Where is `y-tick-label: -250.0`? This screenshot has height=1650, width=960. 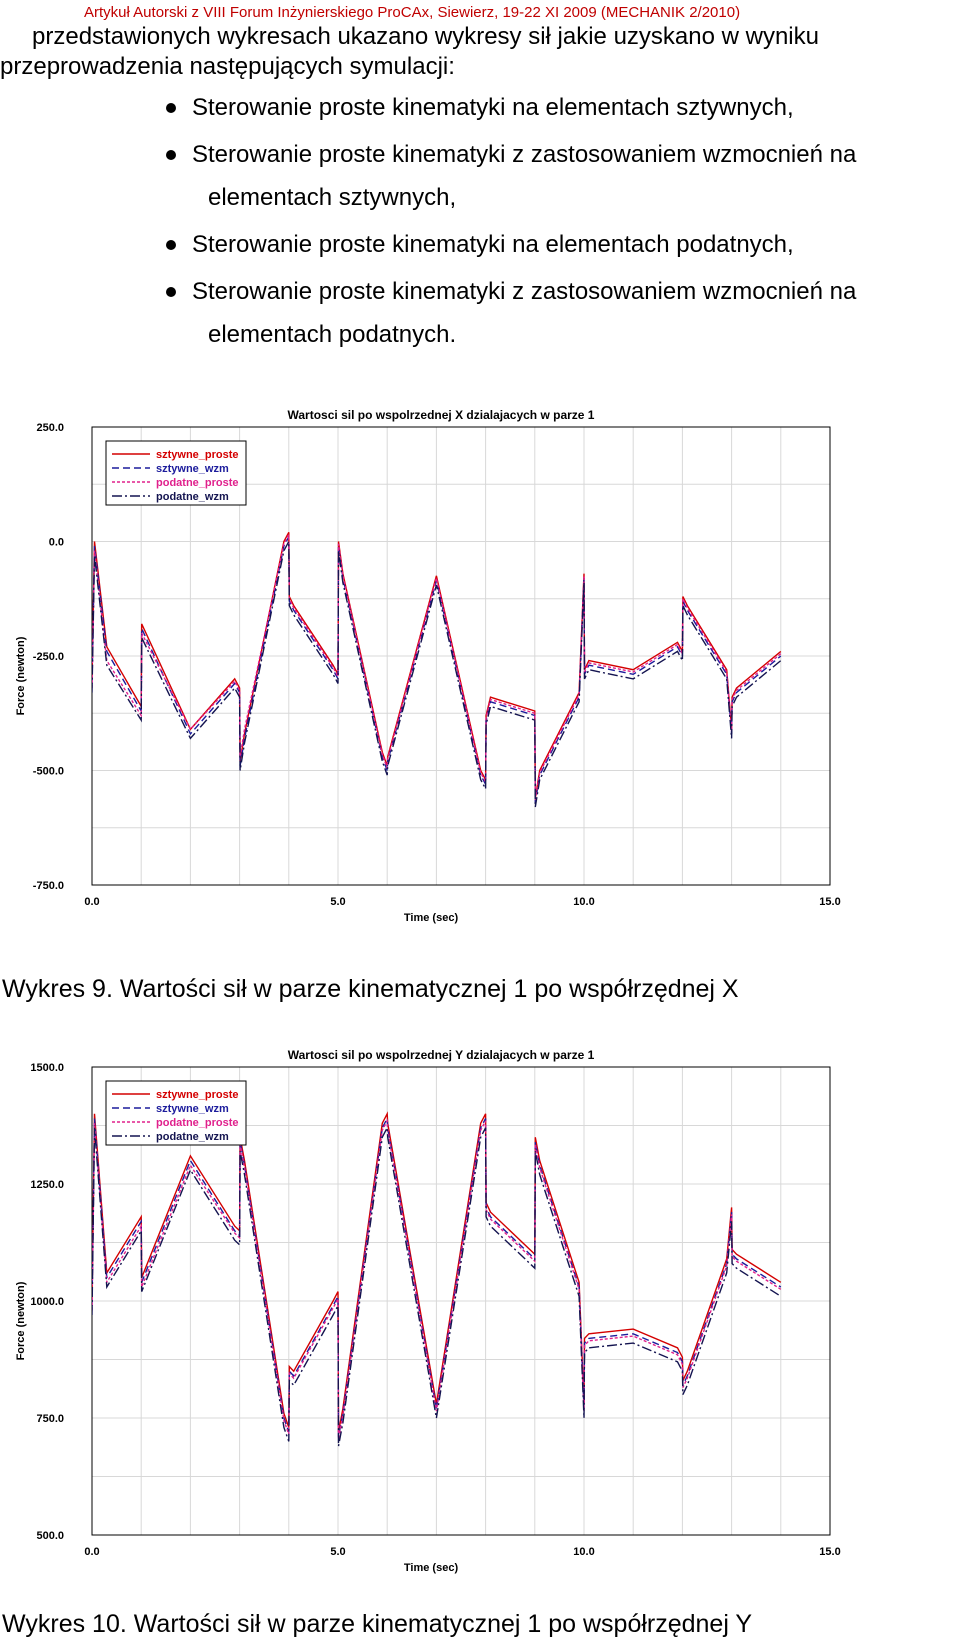 y-tick-label: -250.0 is located at coordinates (48, 657).